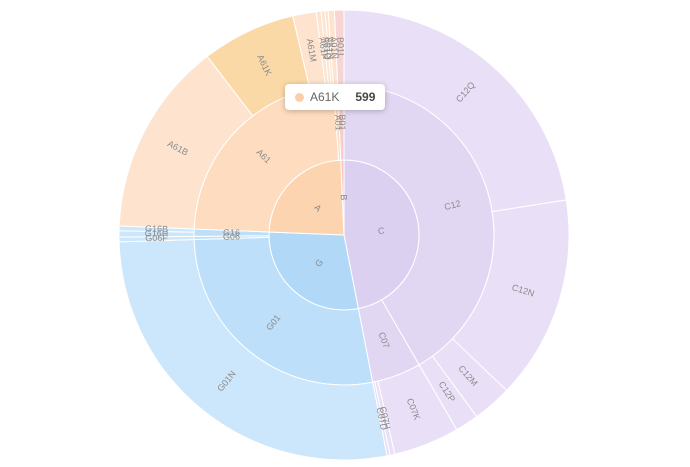  What do you see at coordinates (382, 230) in the screenshot?
I see `sector-label: C` at bounding box center [382, 230].